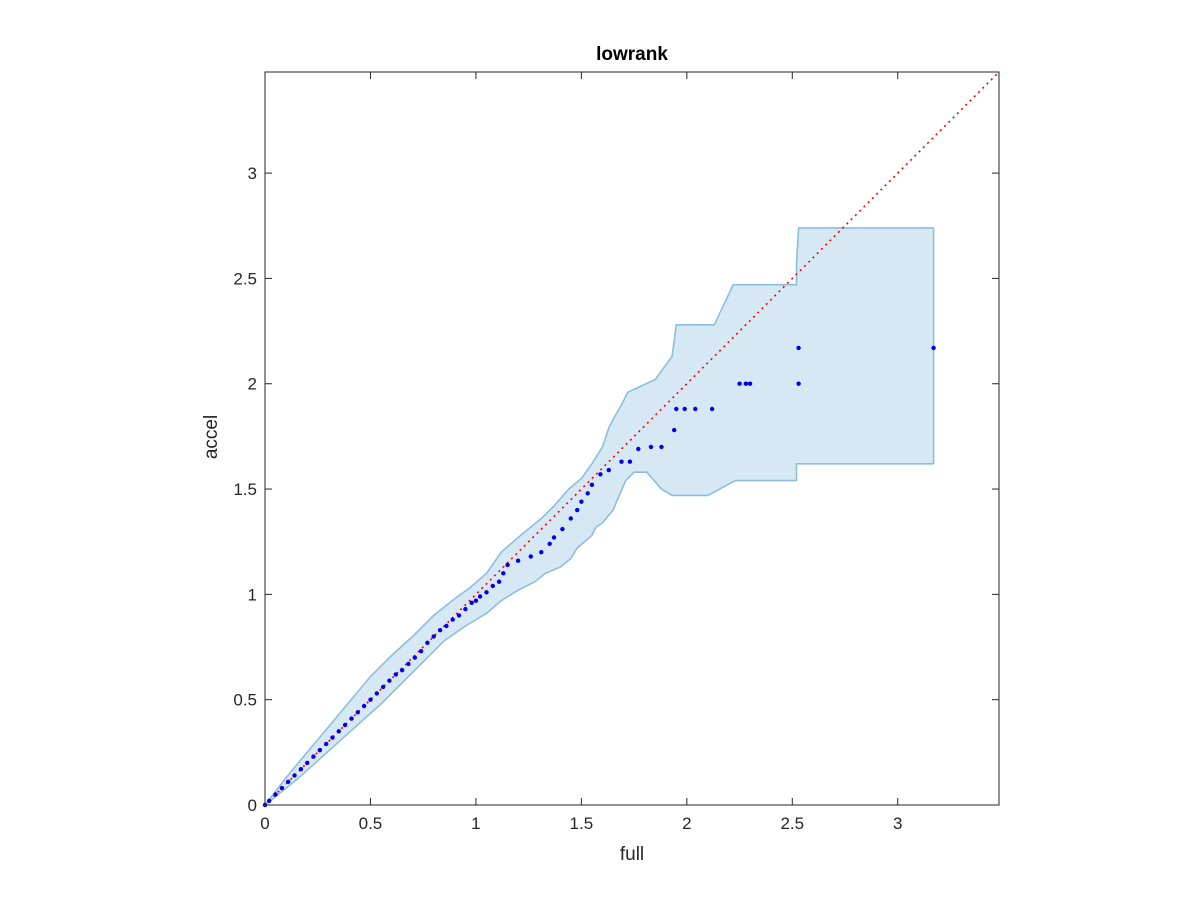 Image resolution: width=1200 pixels, height=905 pixels. What do you see at coordinates (245, 700) in the screenshot?
I see `y-tick-label: 0.5` at bounding box center [245, 700].